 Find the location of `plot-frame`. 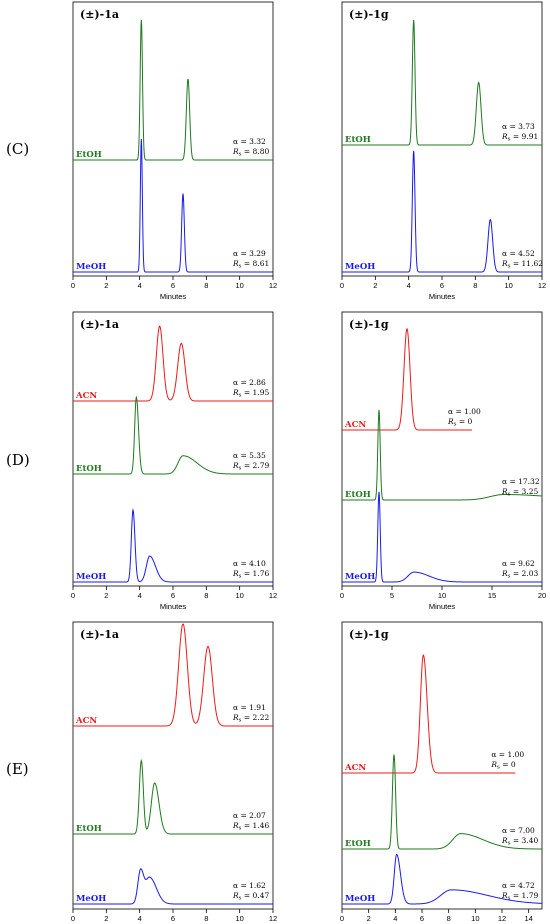

plot-frame is located at coordinates (442, 449).